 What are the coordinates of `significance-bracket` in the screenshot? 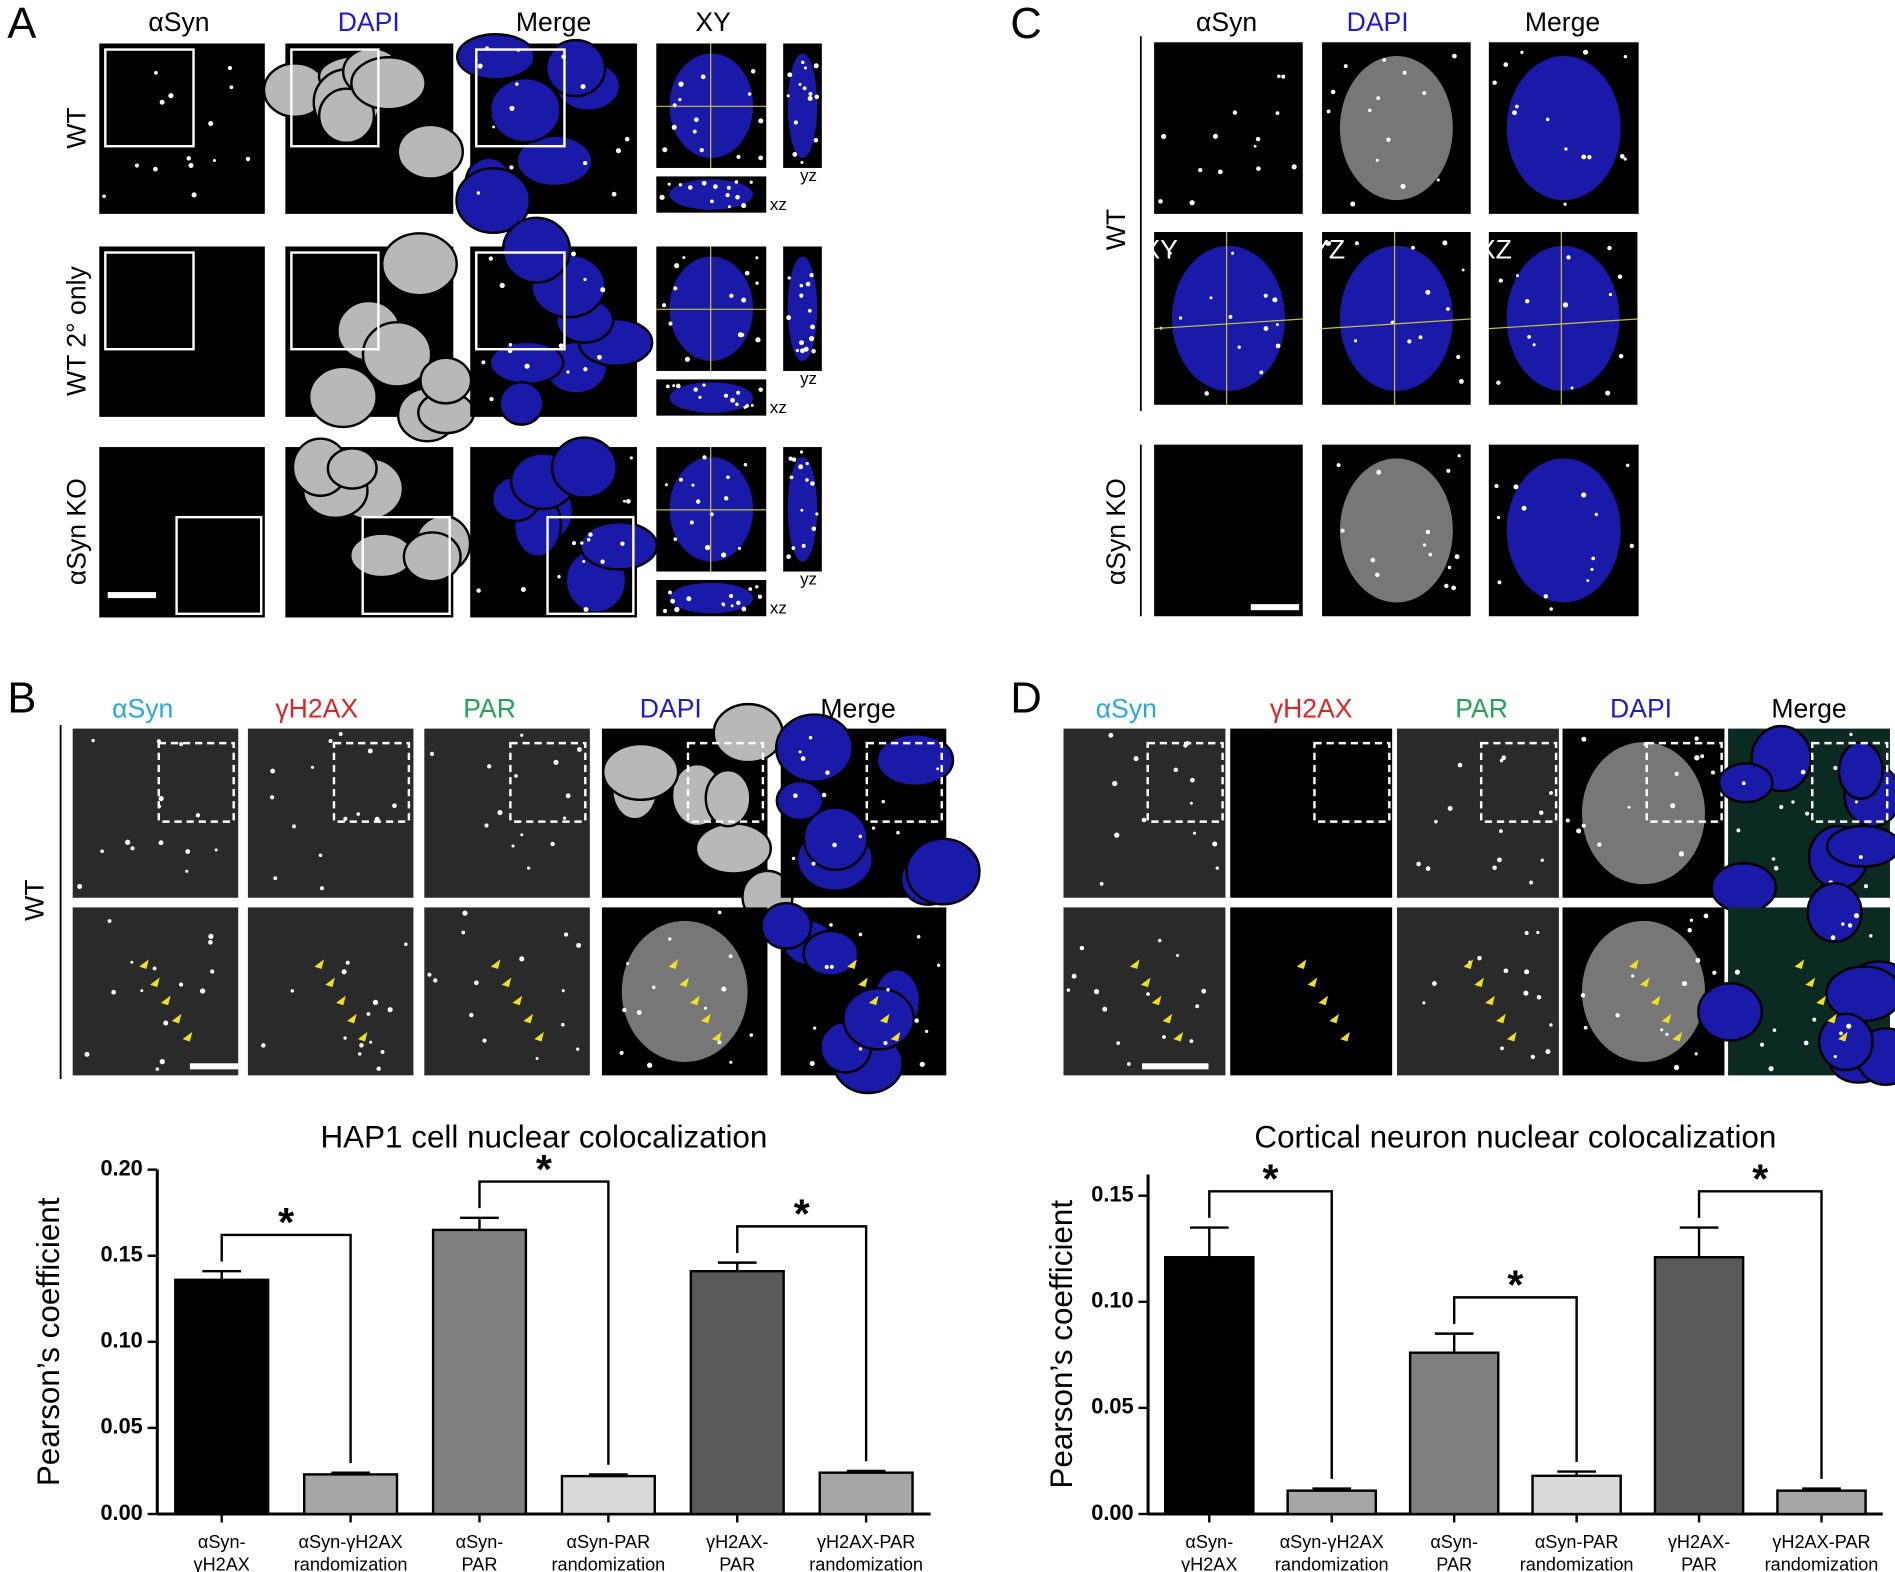 It's located at (1760, 1334).